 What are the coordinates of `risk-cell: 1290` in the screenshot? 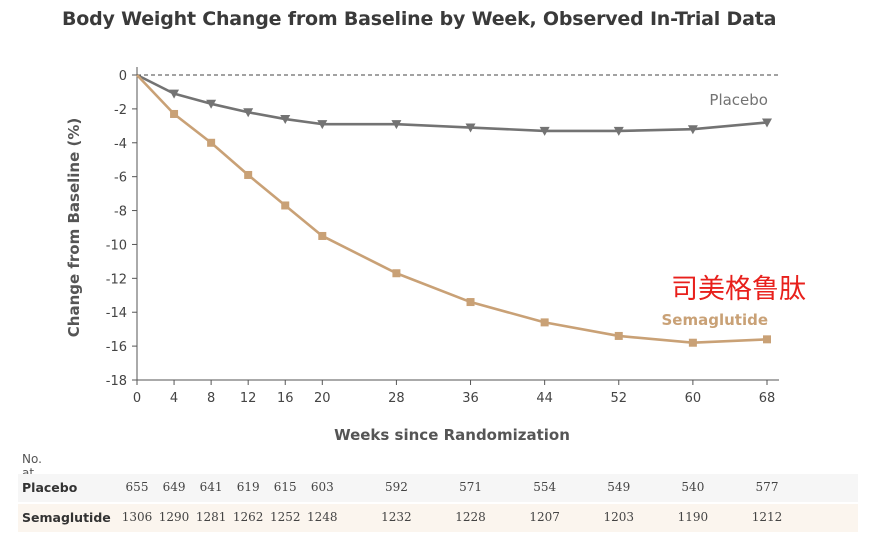 It's located at (174, 517).